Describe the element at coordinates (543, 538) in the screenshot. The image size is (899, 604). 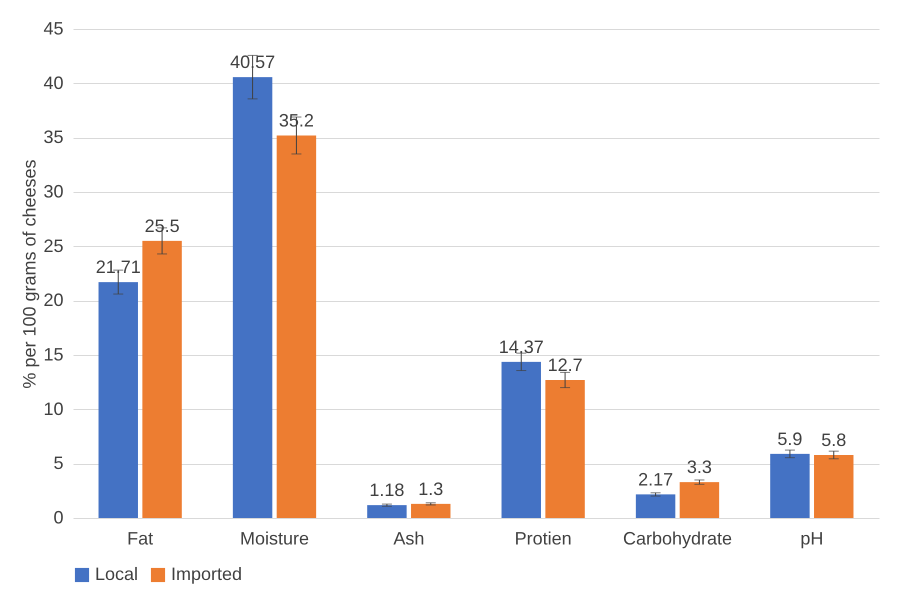
I see `x-tick-label: Protien` at that location.